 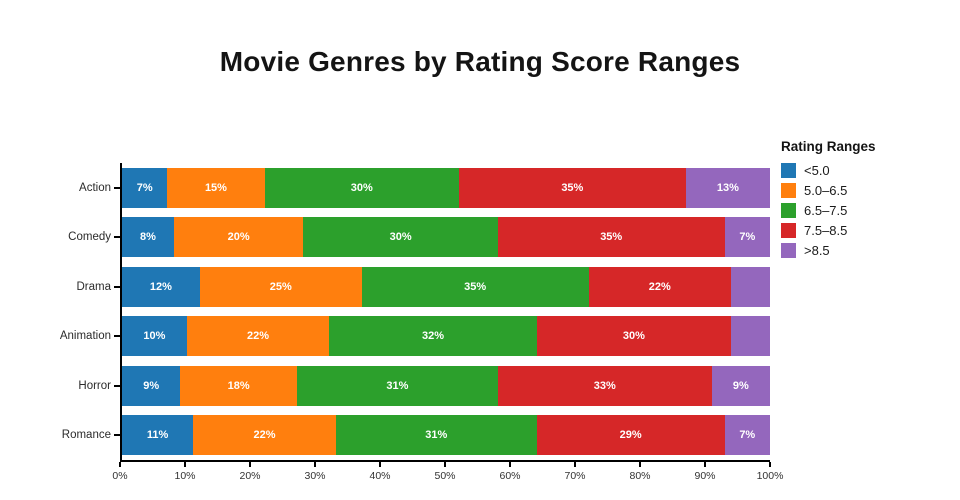 I want to click on bar-value-label: 11%, so click(x=157, y=435).